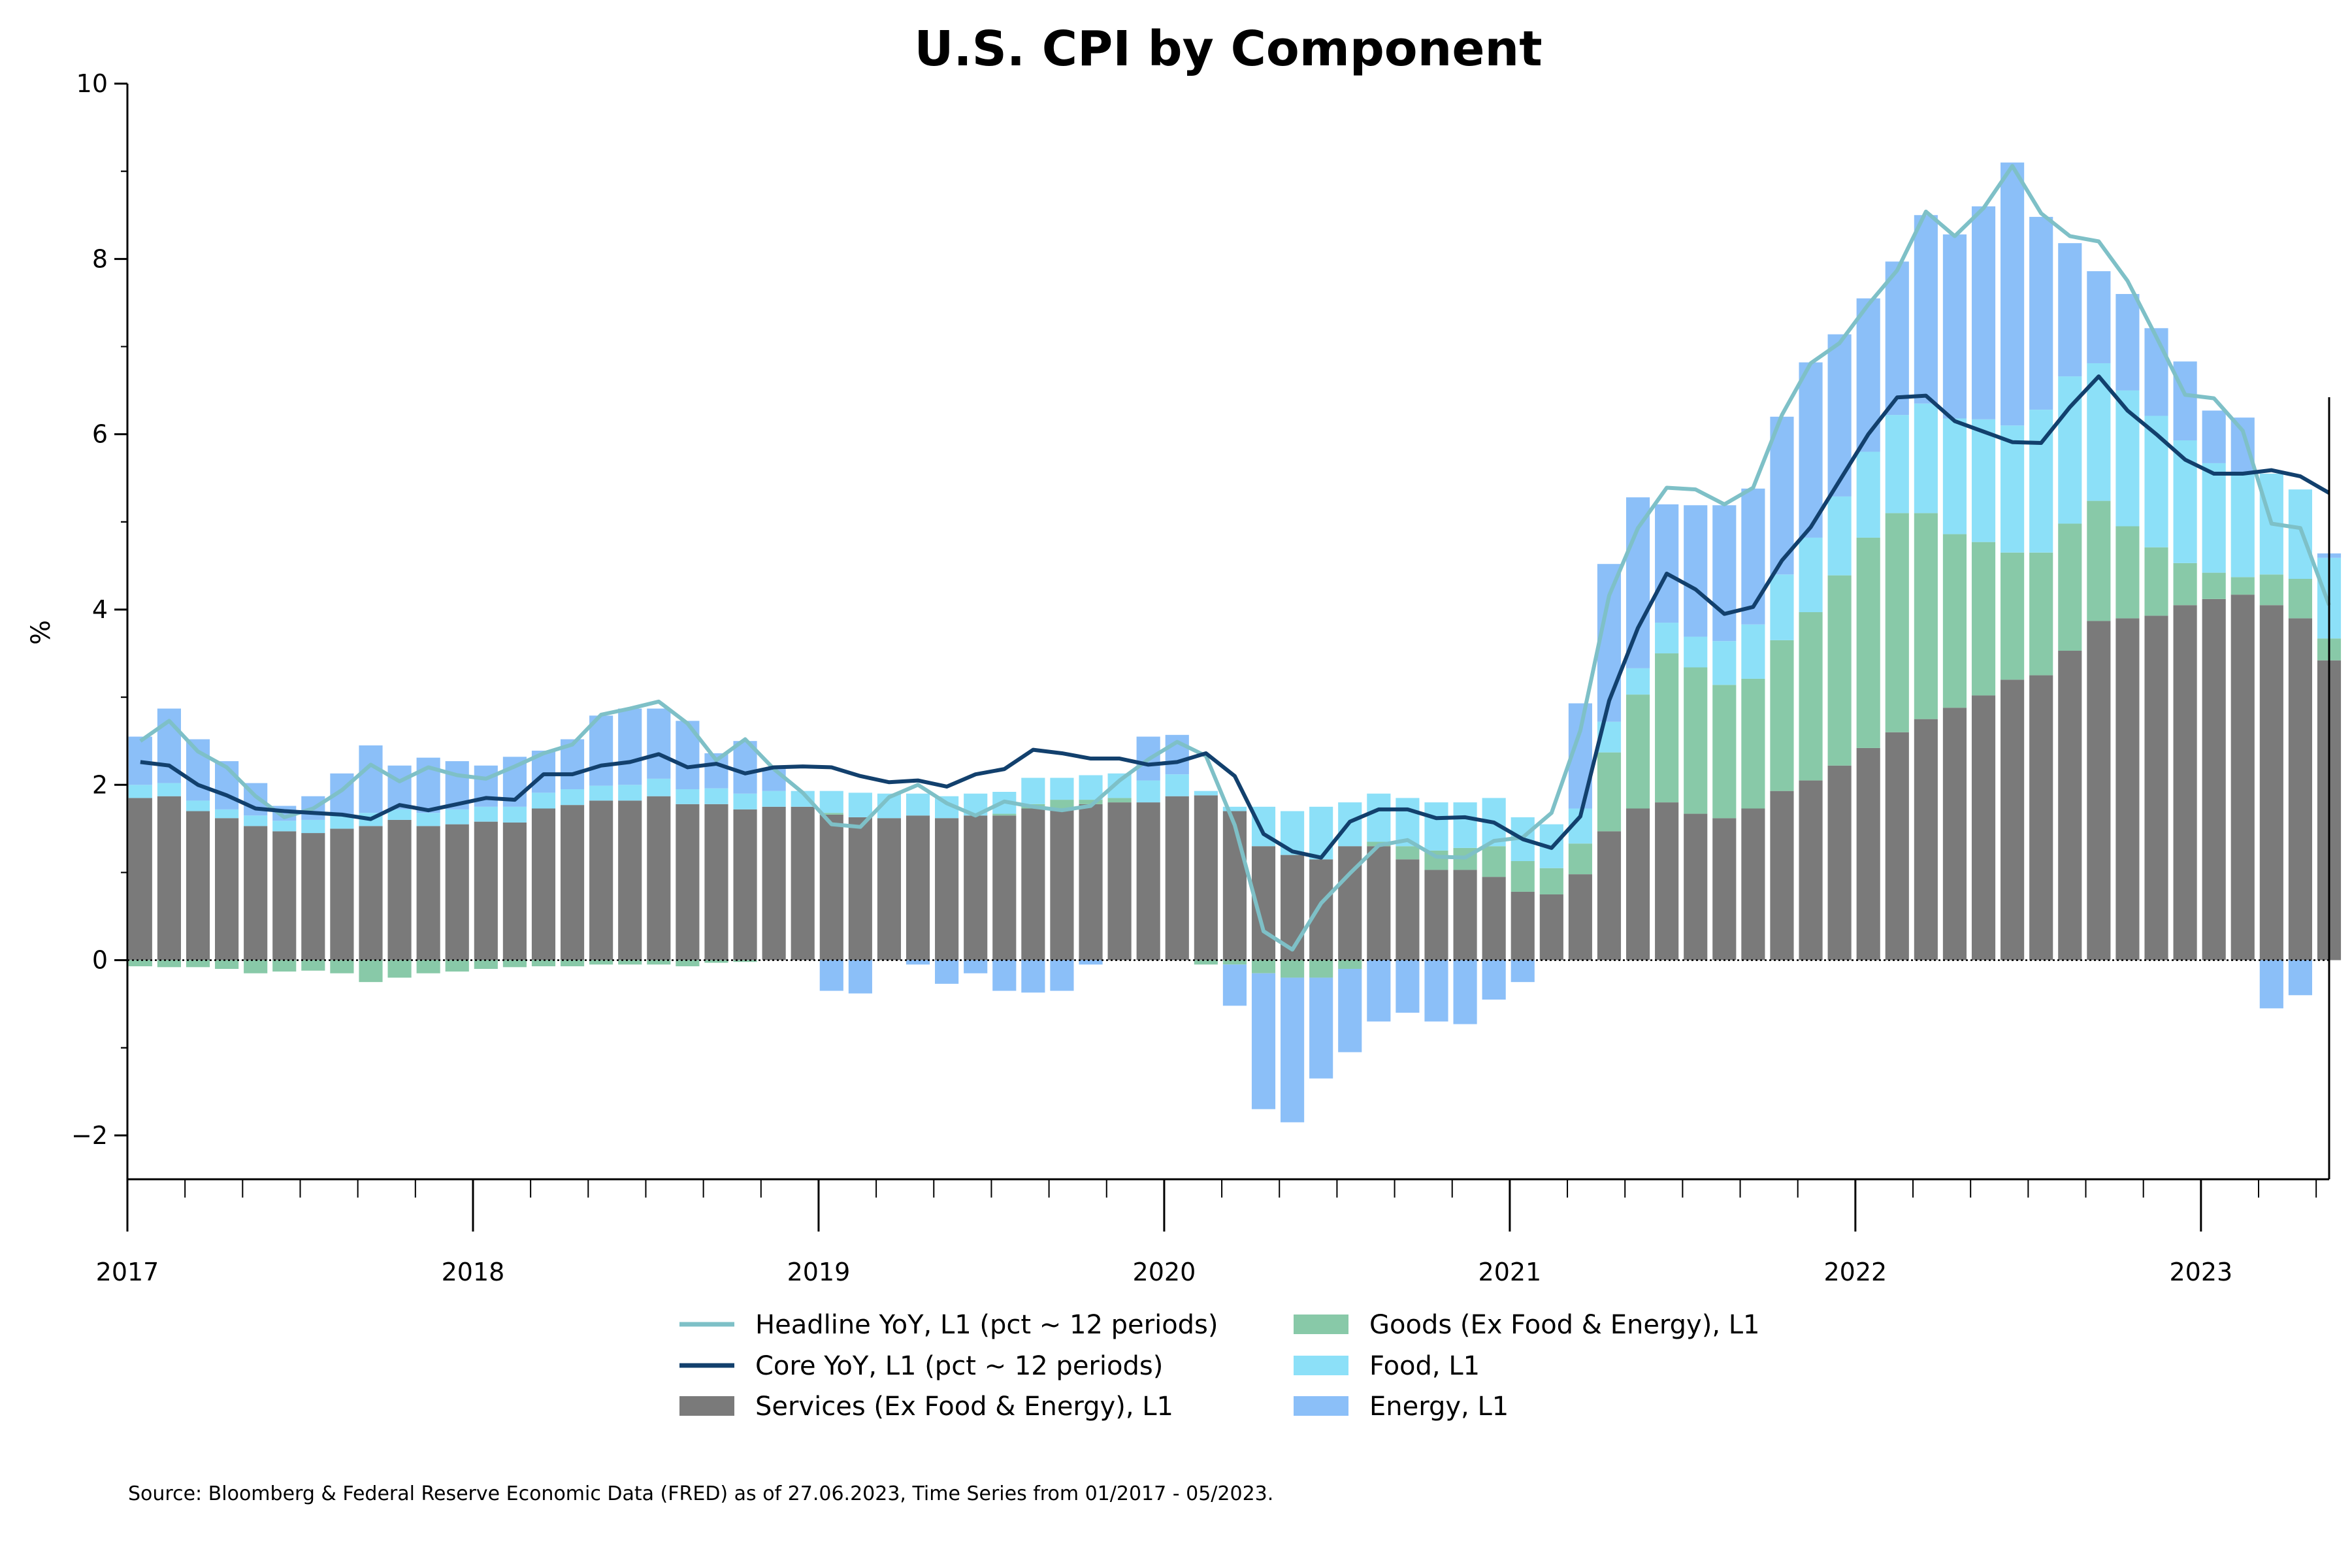  Describe the element at coordinates (100, 609) in the screenshot. I see `y-tick-label: 4` at that location.